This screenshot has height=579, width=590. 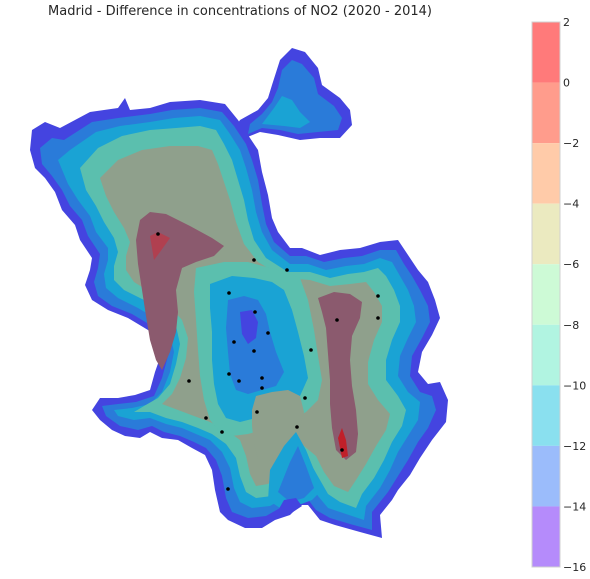 What do you see at coordinates (574, 295) in the screenshot?
I see `colorbar-ticks: 2 0 −2 −4 −6 −8 −10 −12 −14 −16` at bounding box center [574, 295].